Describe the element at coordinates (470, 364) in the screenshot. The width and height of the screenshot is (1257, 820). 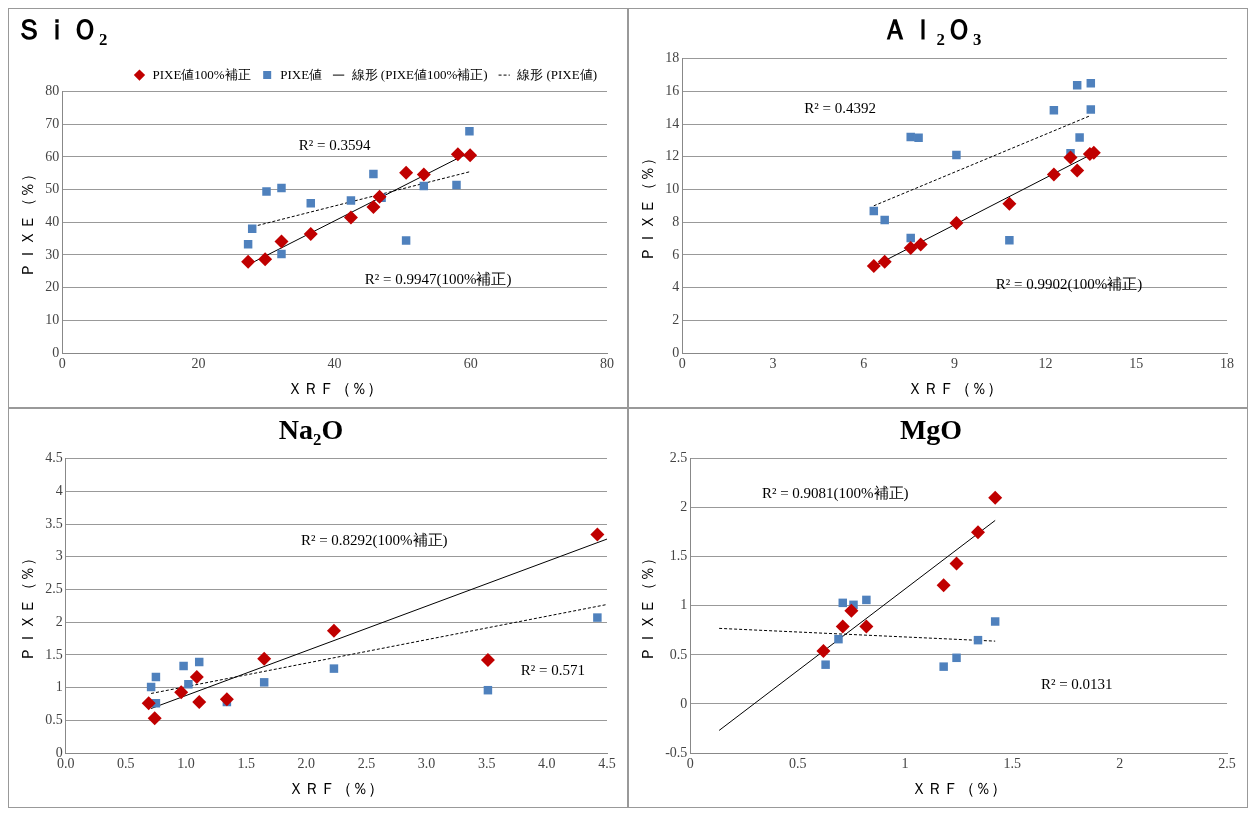
I see `x-tick-label: 60` at that location.